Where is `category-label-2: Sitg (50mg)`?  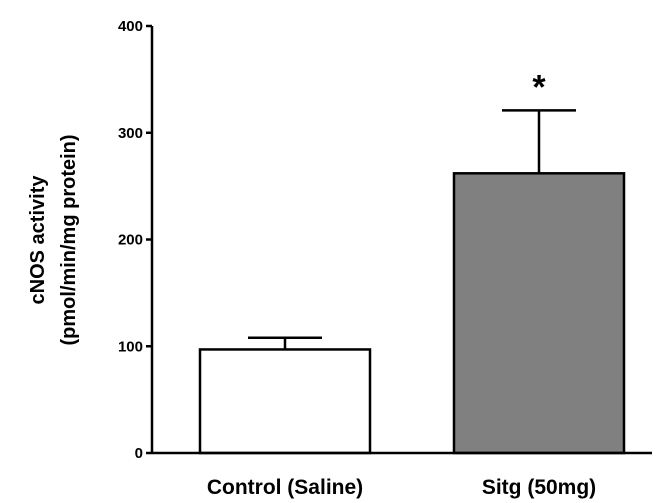 category-label-2: Sitg (50mg) is located at coordinates (539, 487).